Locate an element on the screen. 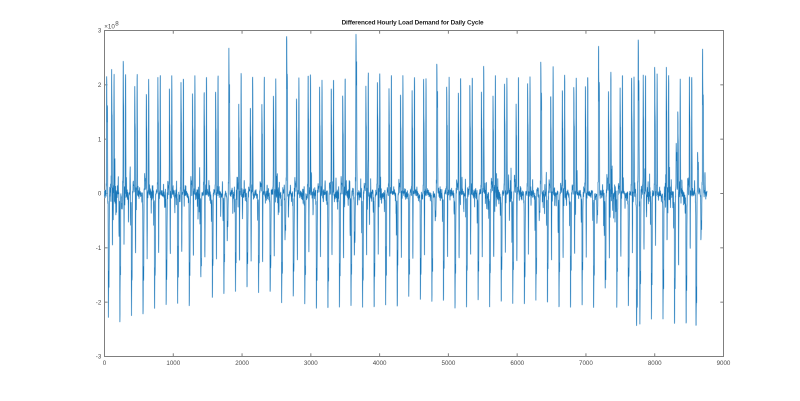 The height and width of the screenshot is (401, 800). svg-text: 1 is located at coordinates (100, 139).